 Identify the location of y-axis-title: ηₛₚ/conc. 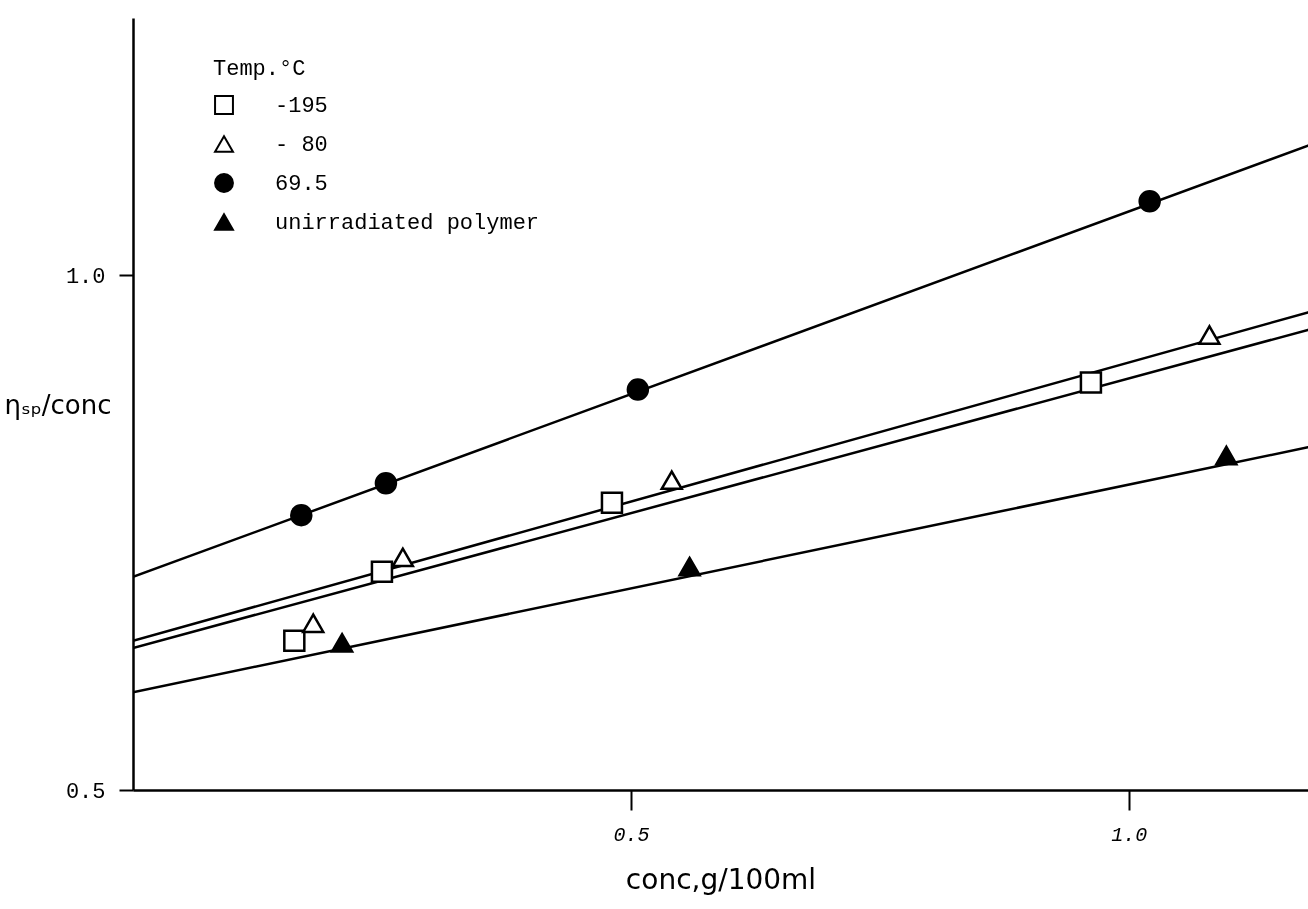
(58, 404).